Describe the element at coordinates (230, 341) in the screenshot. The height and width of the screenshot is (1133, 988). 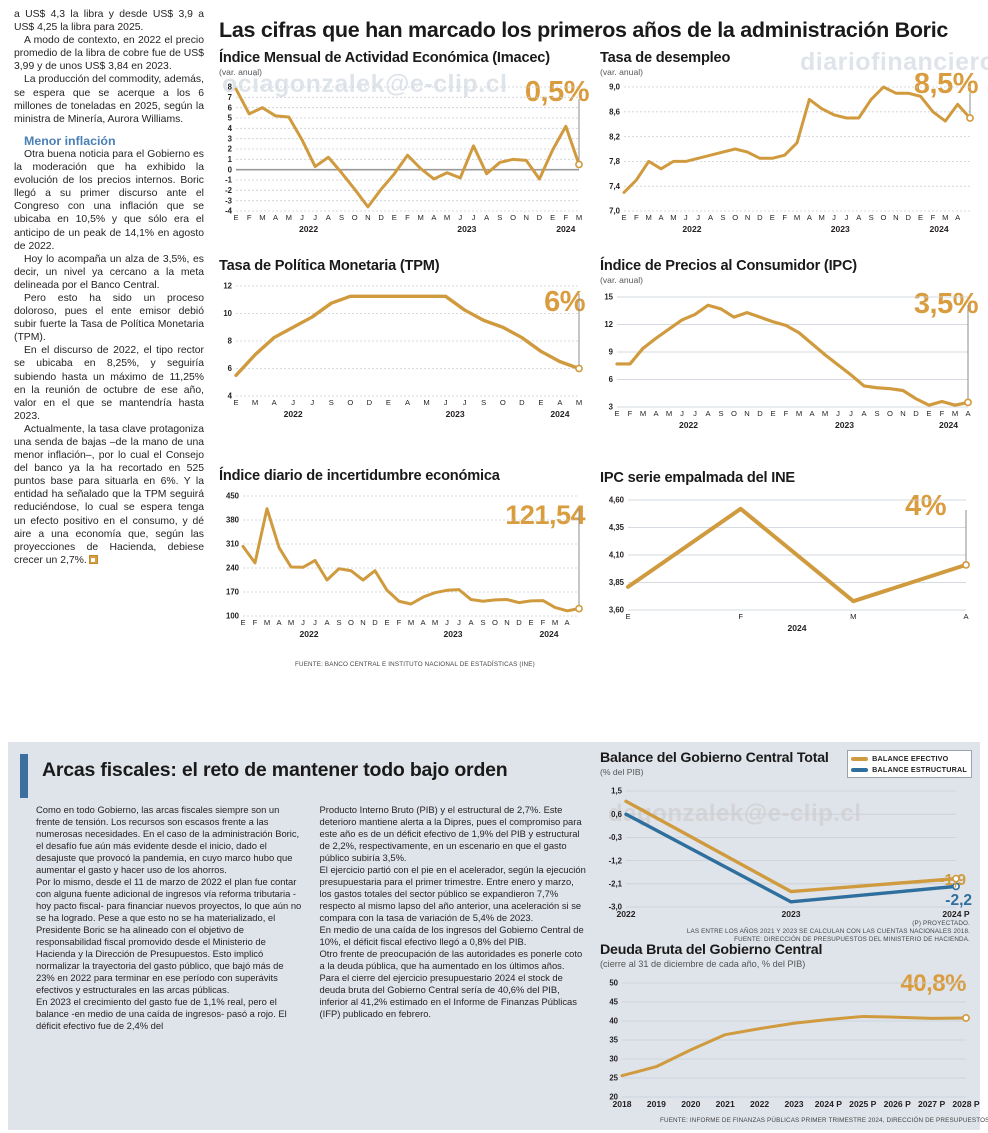
I see `svg-text: 8` at that location.